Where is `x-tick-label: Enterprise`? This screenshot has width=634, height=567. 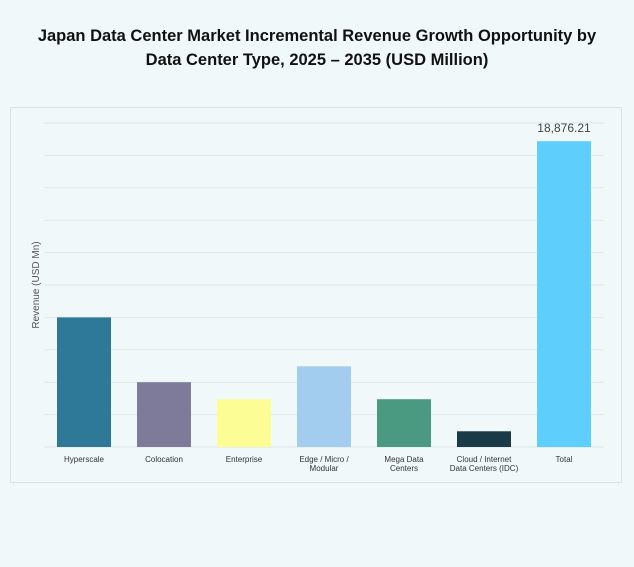 x-tick-label: Enterprise is located at coordinates (244, 459).